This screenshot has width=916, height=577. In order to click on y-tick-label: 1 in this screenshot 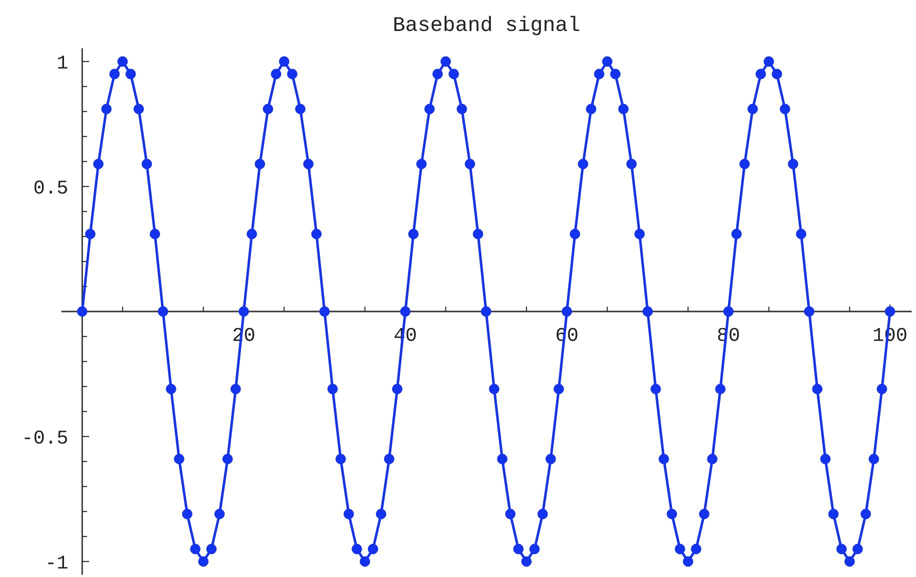, I will do `click(63, 62)`.